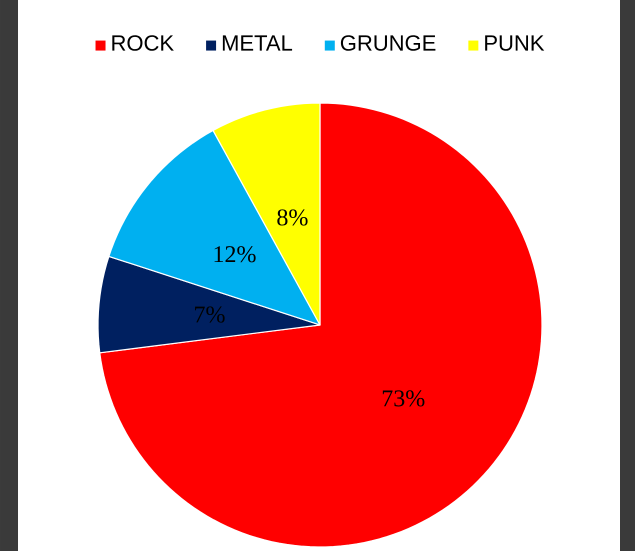 Image resolution: width=635 pixels, height=551 pixels. Describe the element at coordinates (143, 43) in the screenshot. I see `legend-label: ROCK` at that location.